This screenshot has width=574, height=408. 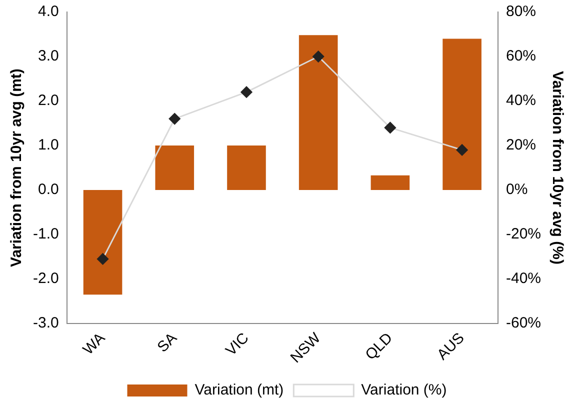 What do you see at coordinates (521, 11) in the screenshot?
I see `y2-tick-label: 80%` at bounding box center [521, 11].